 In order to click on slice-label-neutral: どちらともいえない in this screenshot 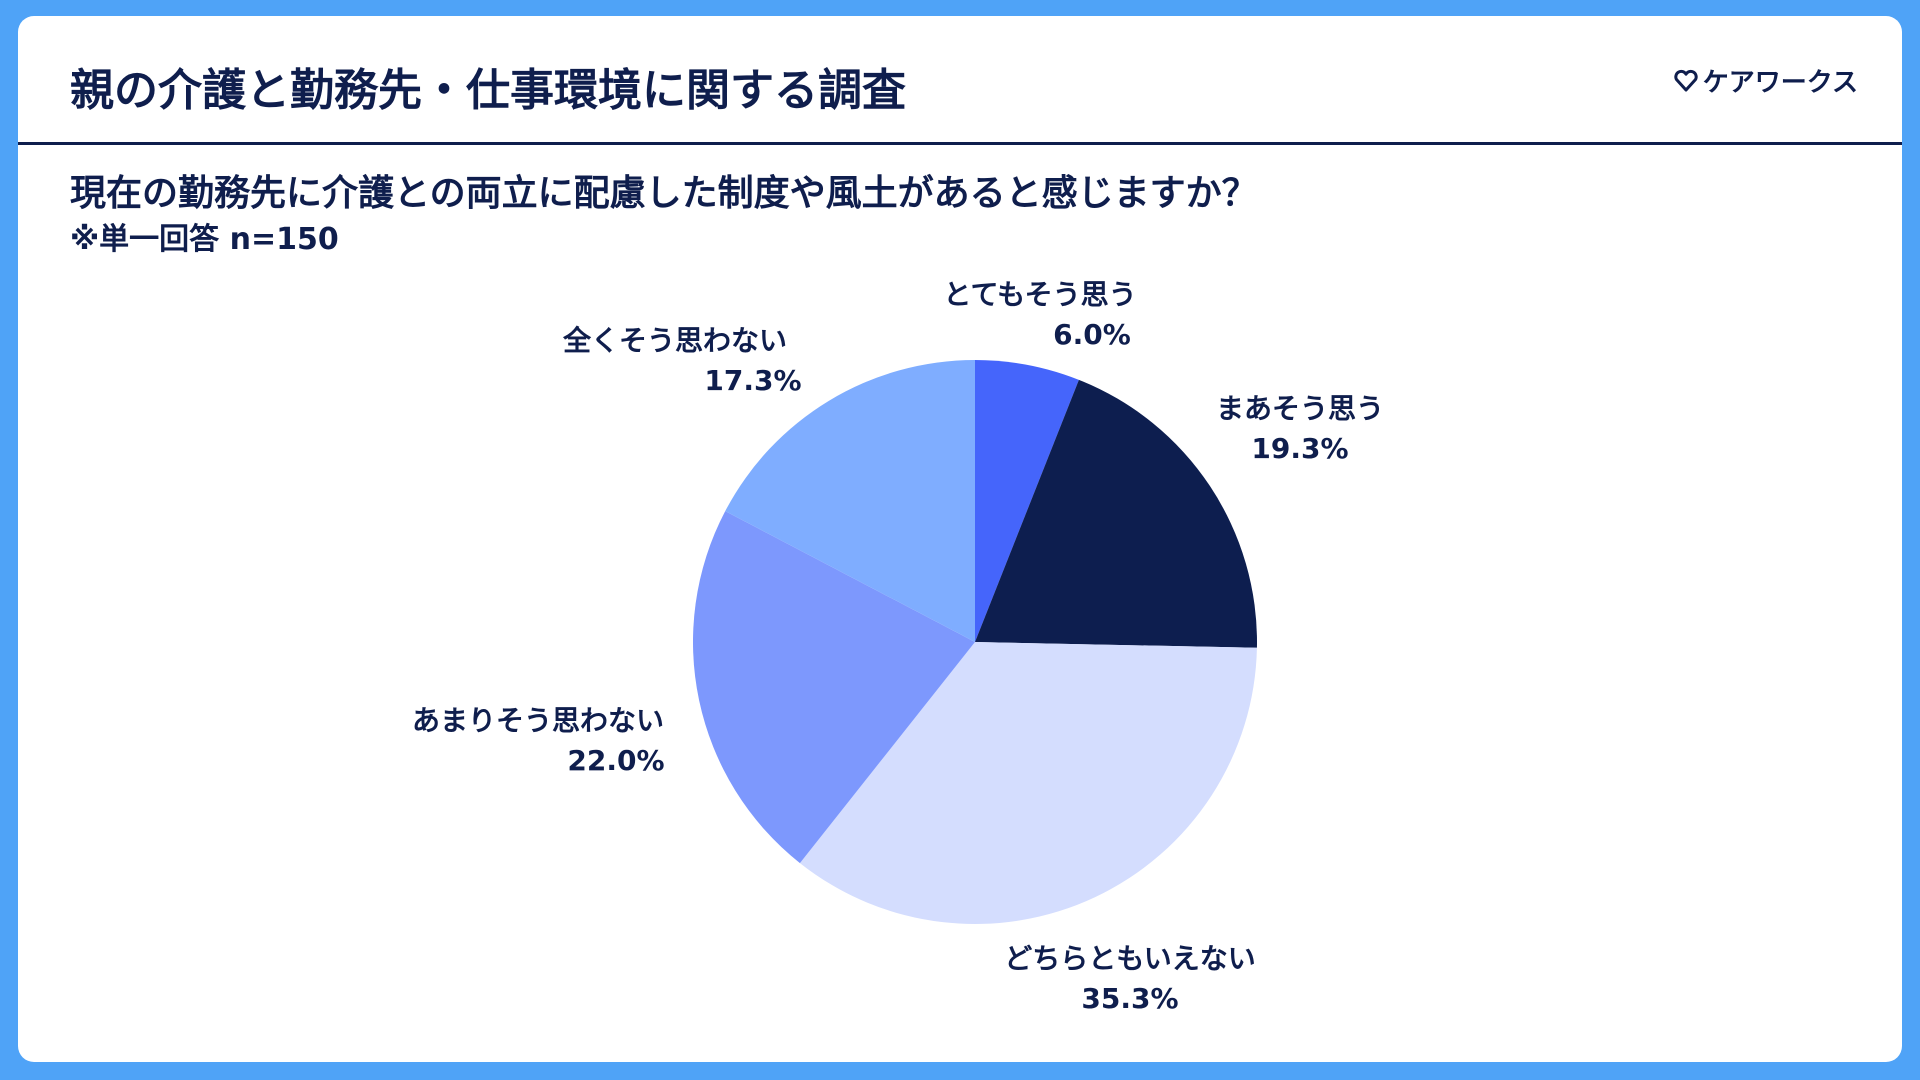, I will do `click(1129, 958)`.